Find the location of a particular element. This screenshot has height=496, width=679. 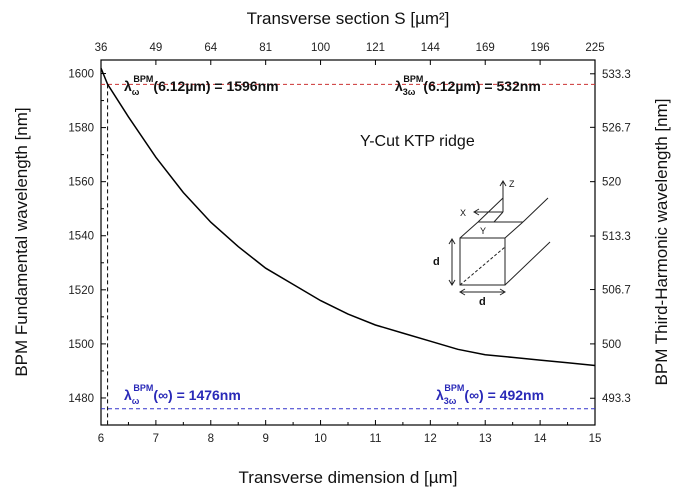

right-tick-label-4: 520 is located at coordinates (611, 183).